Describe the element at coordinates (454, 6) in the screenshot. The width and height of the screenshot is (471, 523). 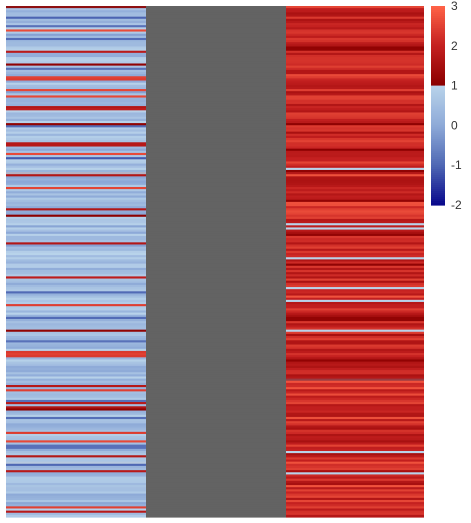
I see `legend-tick-label: 3` at that location.